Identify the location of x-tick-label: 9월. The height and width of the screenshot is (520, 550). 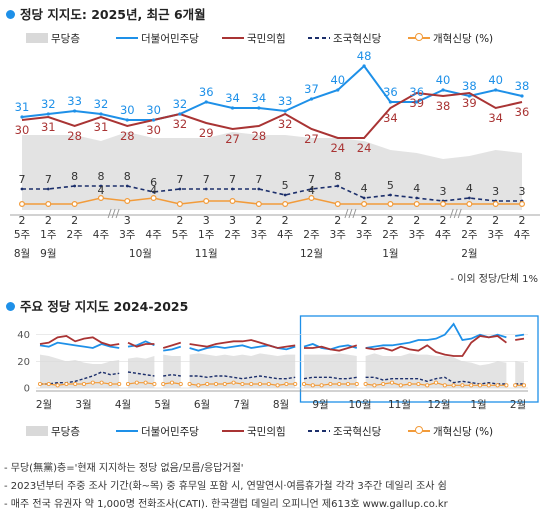
(320, 405).